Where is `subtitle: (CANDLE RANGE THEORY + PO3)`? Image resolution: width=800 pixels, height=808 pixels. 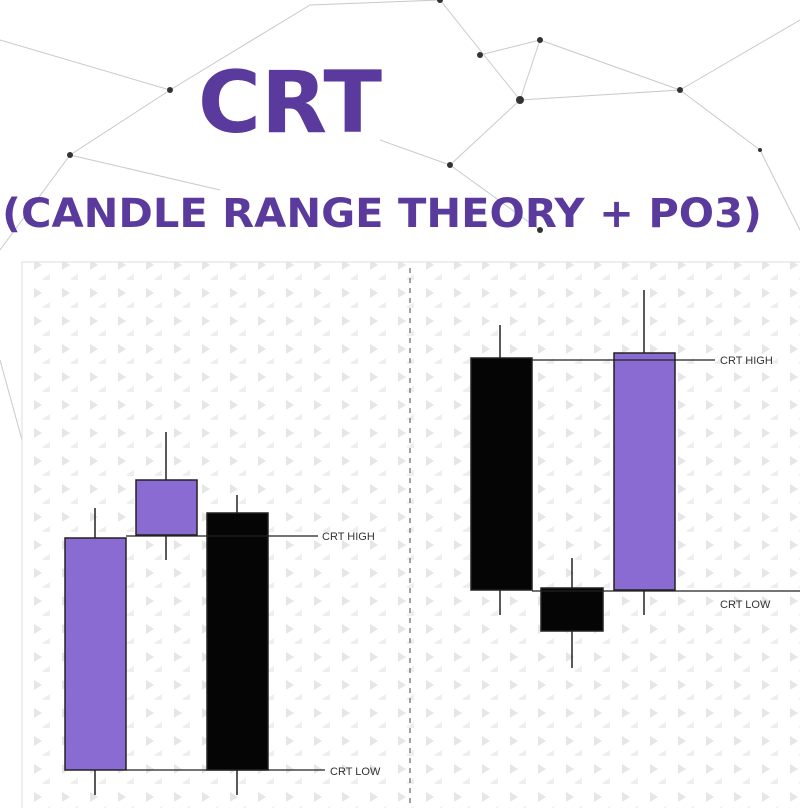 subtitle: (CANDLE RANGE THEORY + PO3) is located at coordinates (382, 214).